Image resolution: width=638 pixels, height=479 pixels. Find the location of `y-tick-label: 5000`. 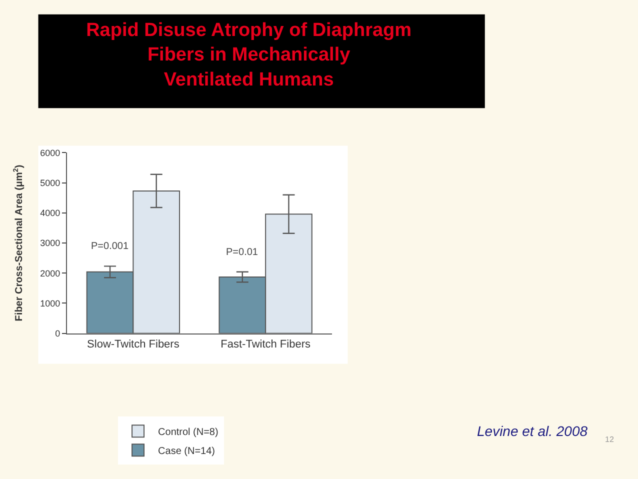

y-tick-label: 5000 is located at coordinates (50, 183).